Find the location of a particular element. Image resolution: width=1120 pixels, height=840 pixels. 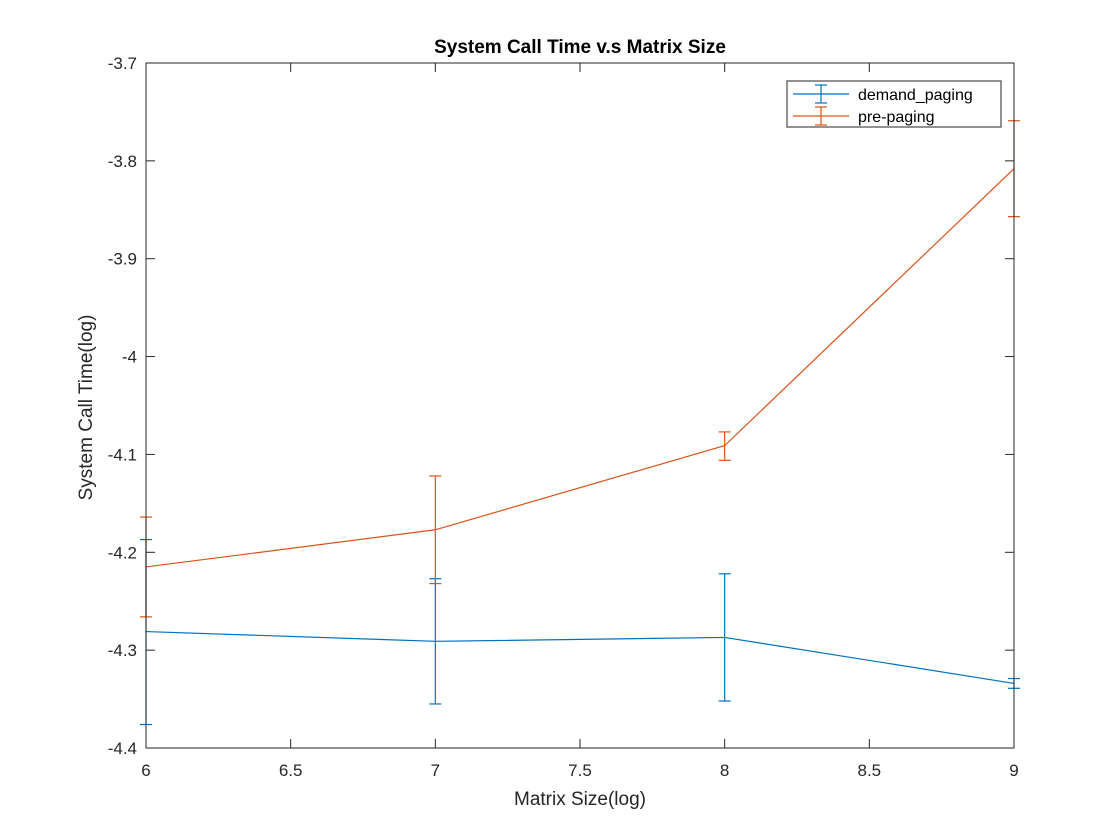

y-tick-label: -4.1 is located at coordinates (122, 454).